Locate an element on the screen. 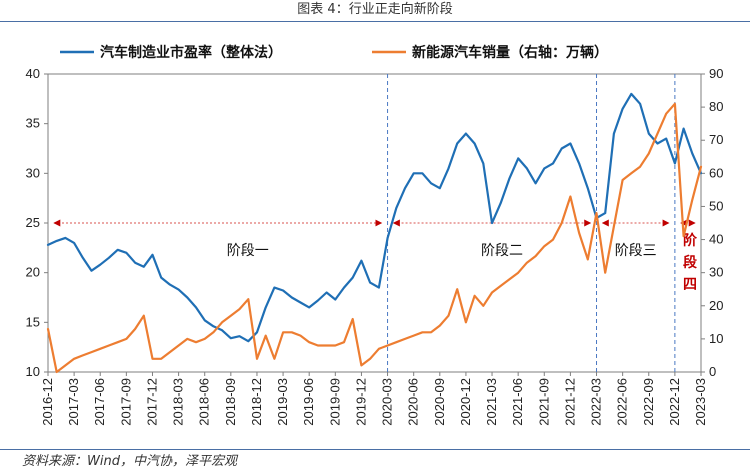 The width and height of the screenshot is (750, 476). y-right-tick-label: 0 is located at coordinates (712, 371).